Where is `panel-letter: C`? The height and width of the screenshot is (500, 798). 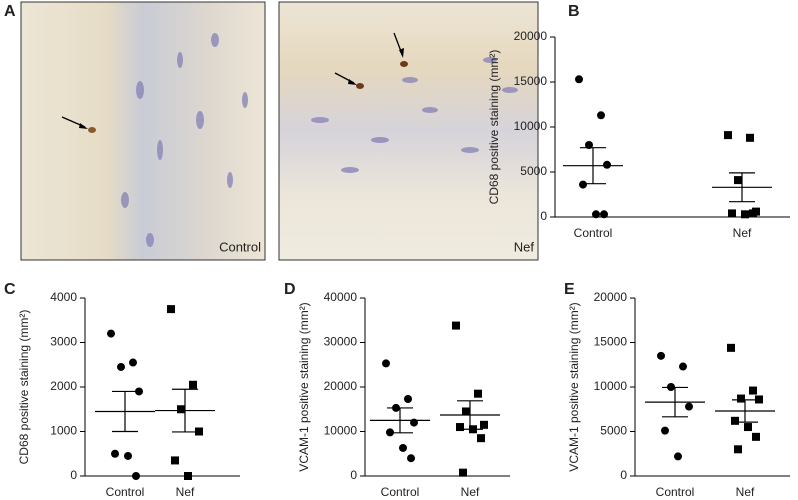 panel-letter: C is located at coordinates (10, 289).